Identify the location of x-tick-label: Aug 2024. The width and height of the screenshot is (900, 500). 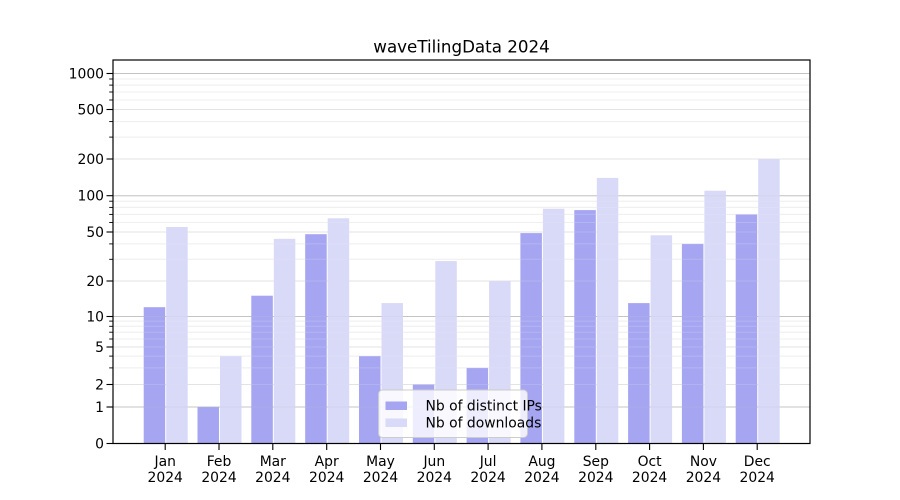
(542, 470).